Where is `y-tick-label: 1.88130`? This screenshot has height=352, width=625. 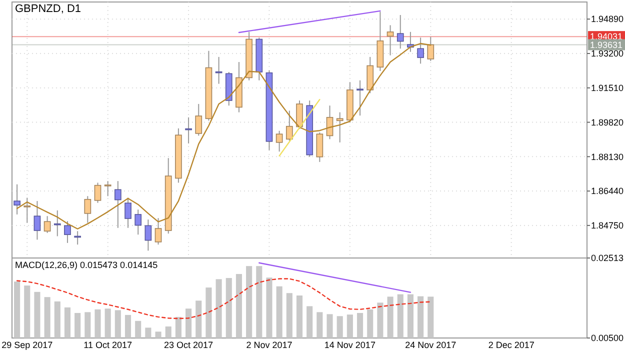 y-tick-label: 1.88130 is located at coordinates (607, 157).